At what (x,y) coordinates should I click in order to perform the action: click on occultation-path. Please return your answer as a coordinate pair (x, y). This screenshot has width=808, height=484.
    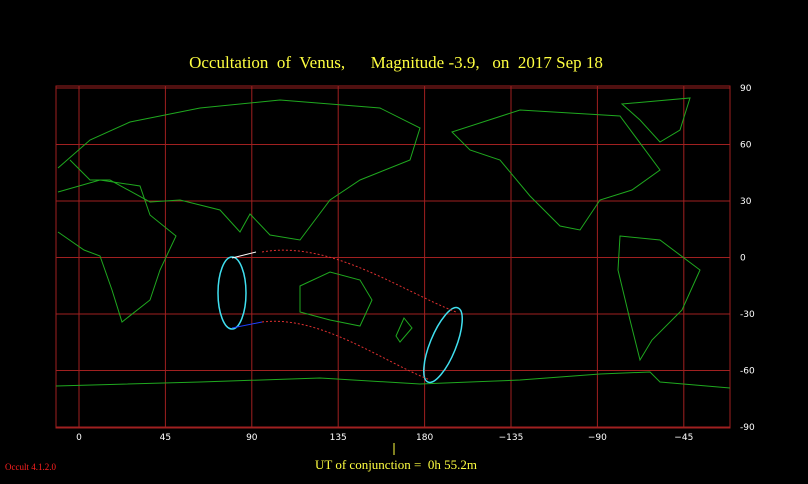
    Looking at the image, I should click on (340, 316).